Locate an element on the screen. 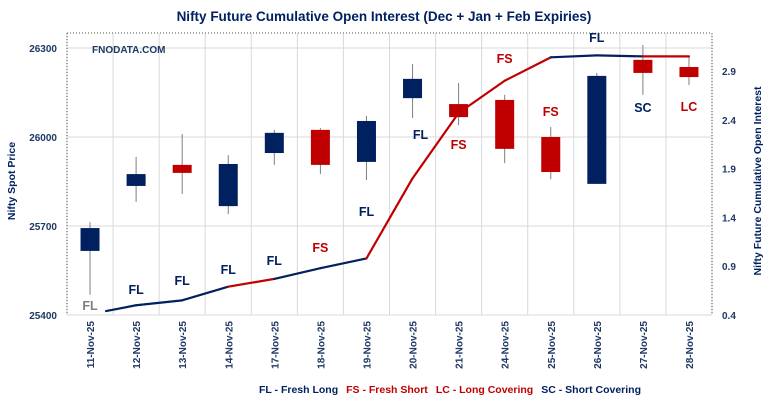 This screenshot has height=406, width=768. y-tick-label: 26300 is located at coordinates (43, 49).